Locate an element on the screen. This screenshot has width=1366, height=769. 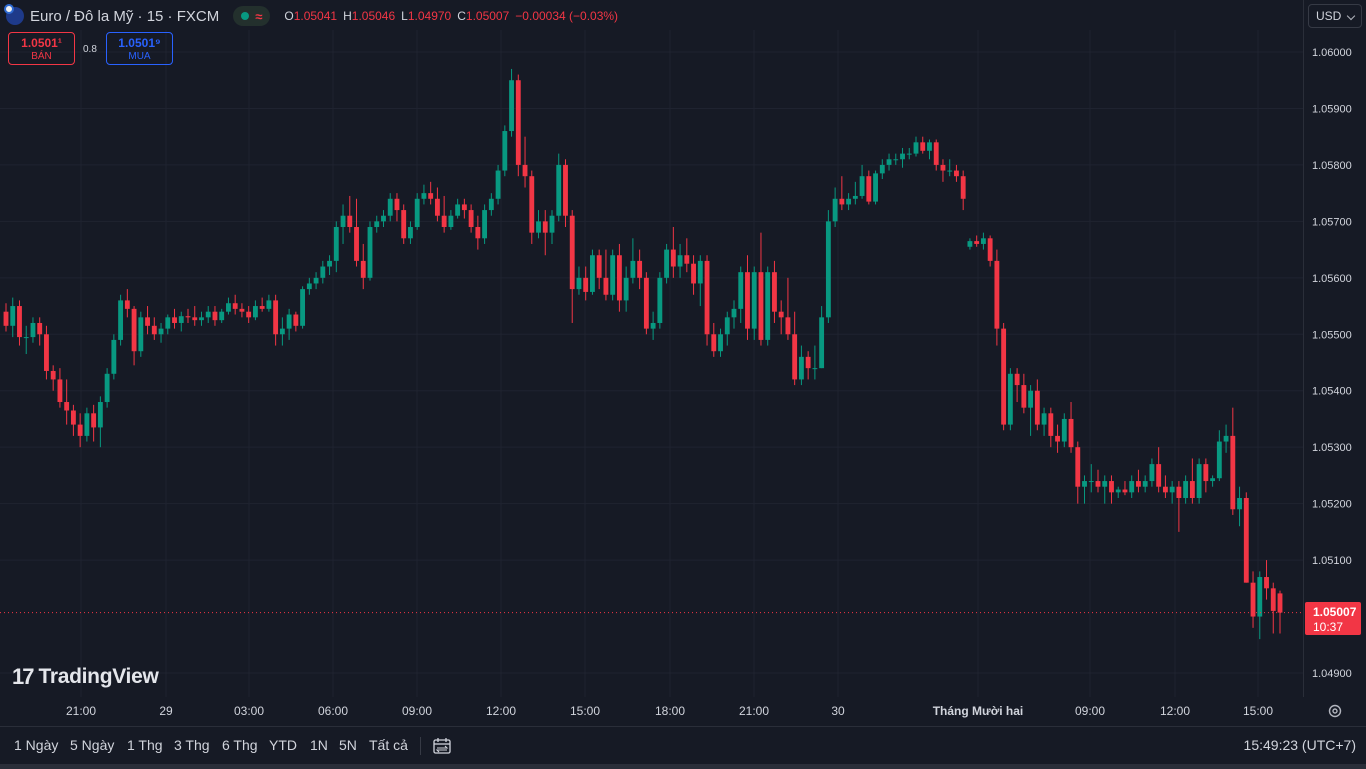
currency-select: USD is located at coordinates (1335, 16).